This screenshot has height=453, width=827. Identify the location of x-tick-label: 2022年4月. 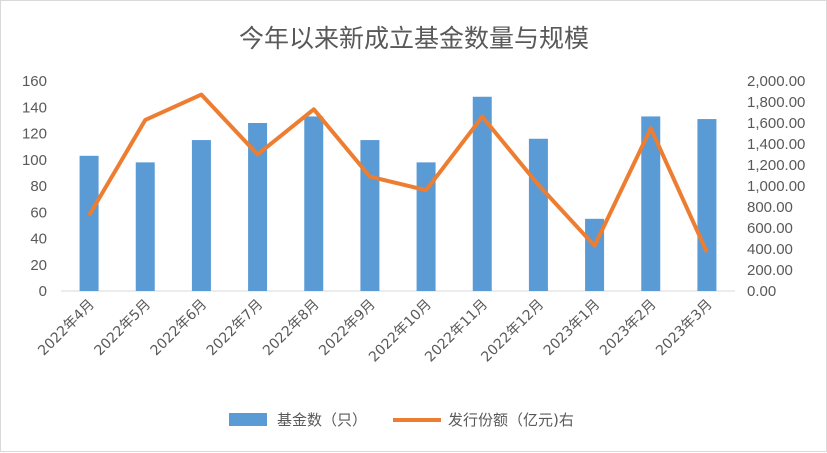
(66, 328).